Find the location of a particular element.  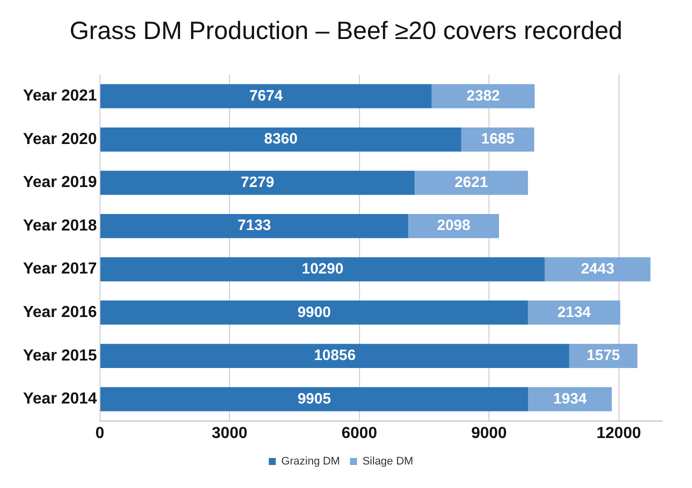

data-label: 8360 is located at coordinates (281, 139).